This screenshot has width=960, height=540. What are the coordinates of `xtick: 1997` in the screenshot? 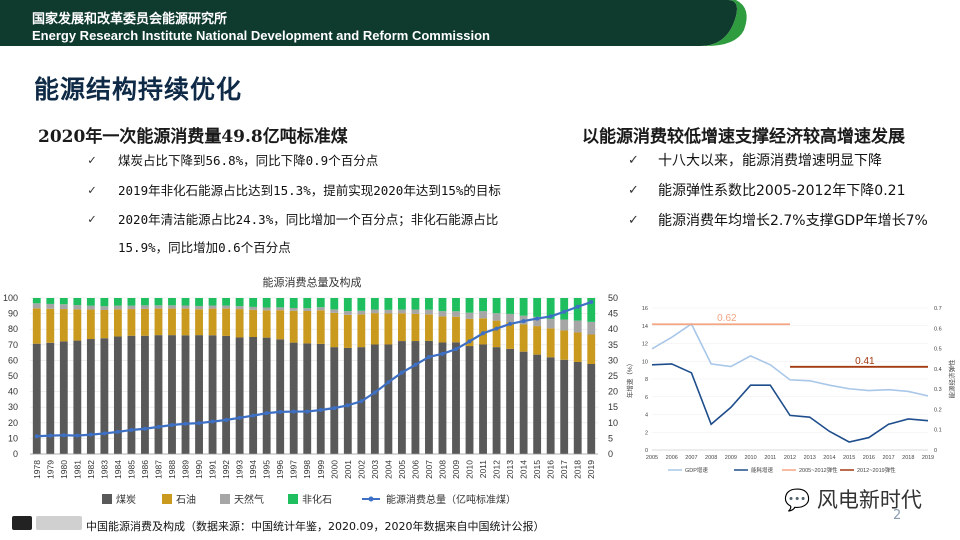 It's located at (294, 469).